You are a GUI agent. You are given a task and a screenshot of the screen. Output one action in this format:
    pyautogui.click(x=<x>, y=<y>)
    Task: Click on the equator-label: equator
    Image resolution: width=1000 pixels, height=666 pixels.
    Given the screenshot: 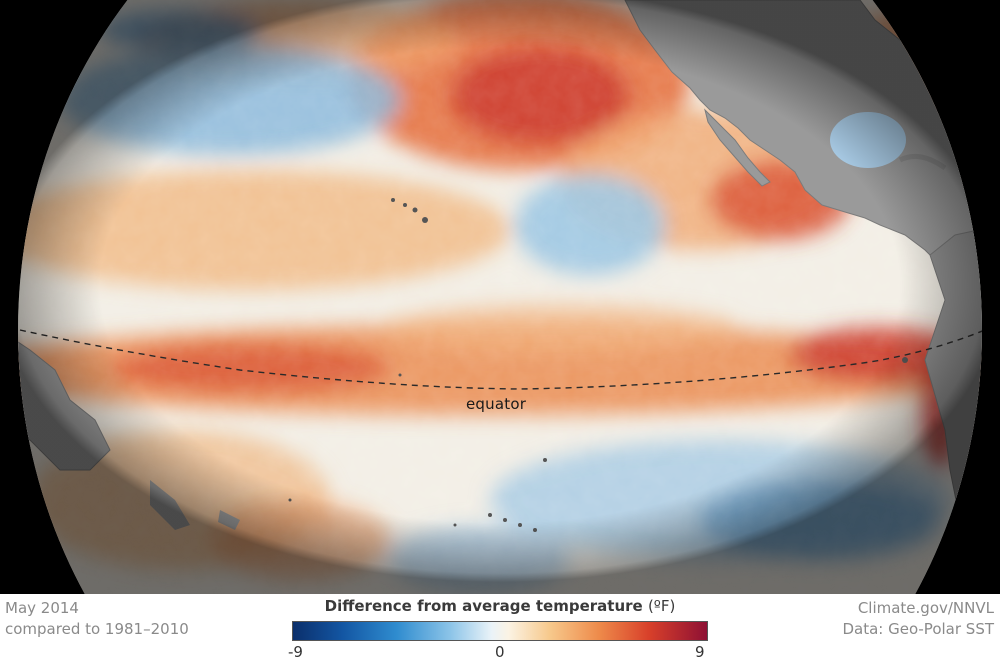 What is the action you would take?
    pyautogui.click(x=496, y=404)
    